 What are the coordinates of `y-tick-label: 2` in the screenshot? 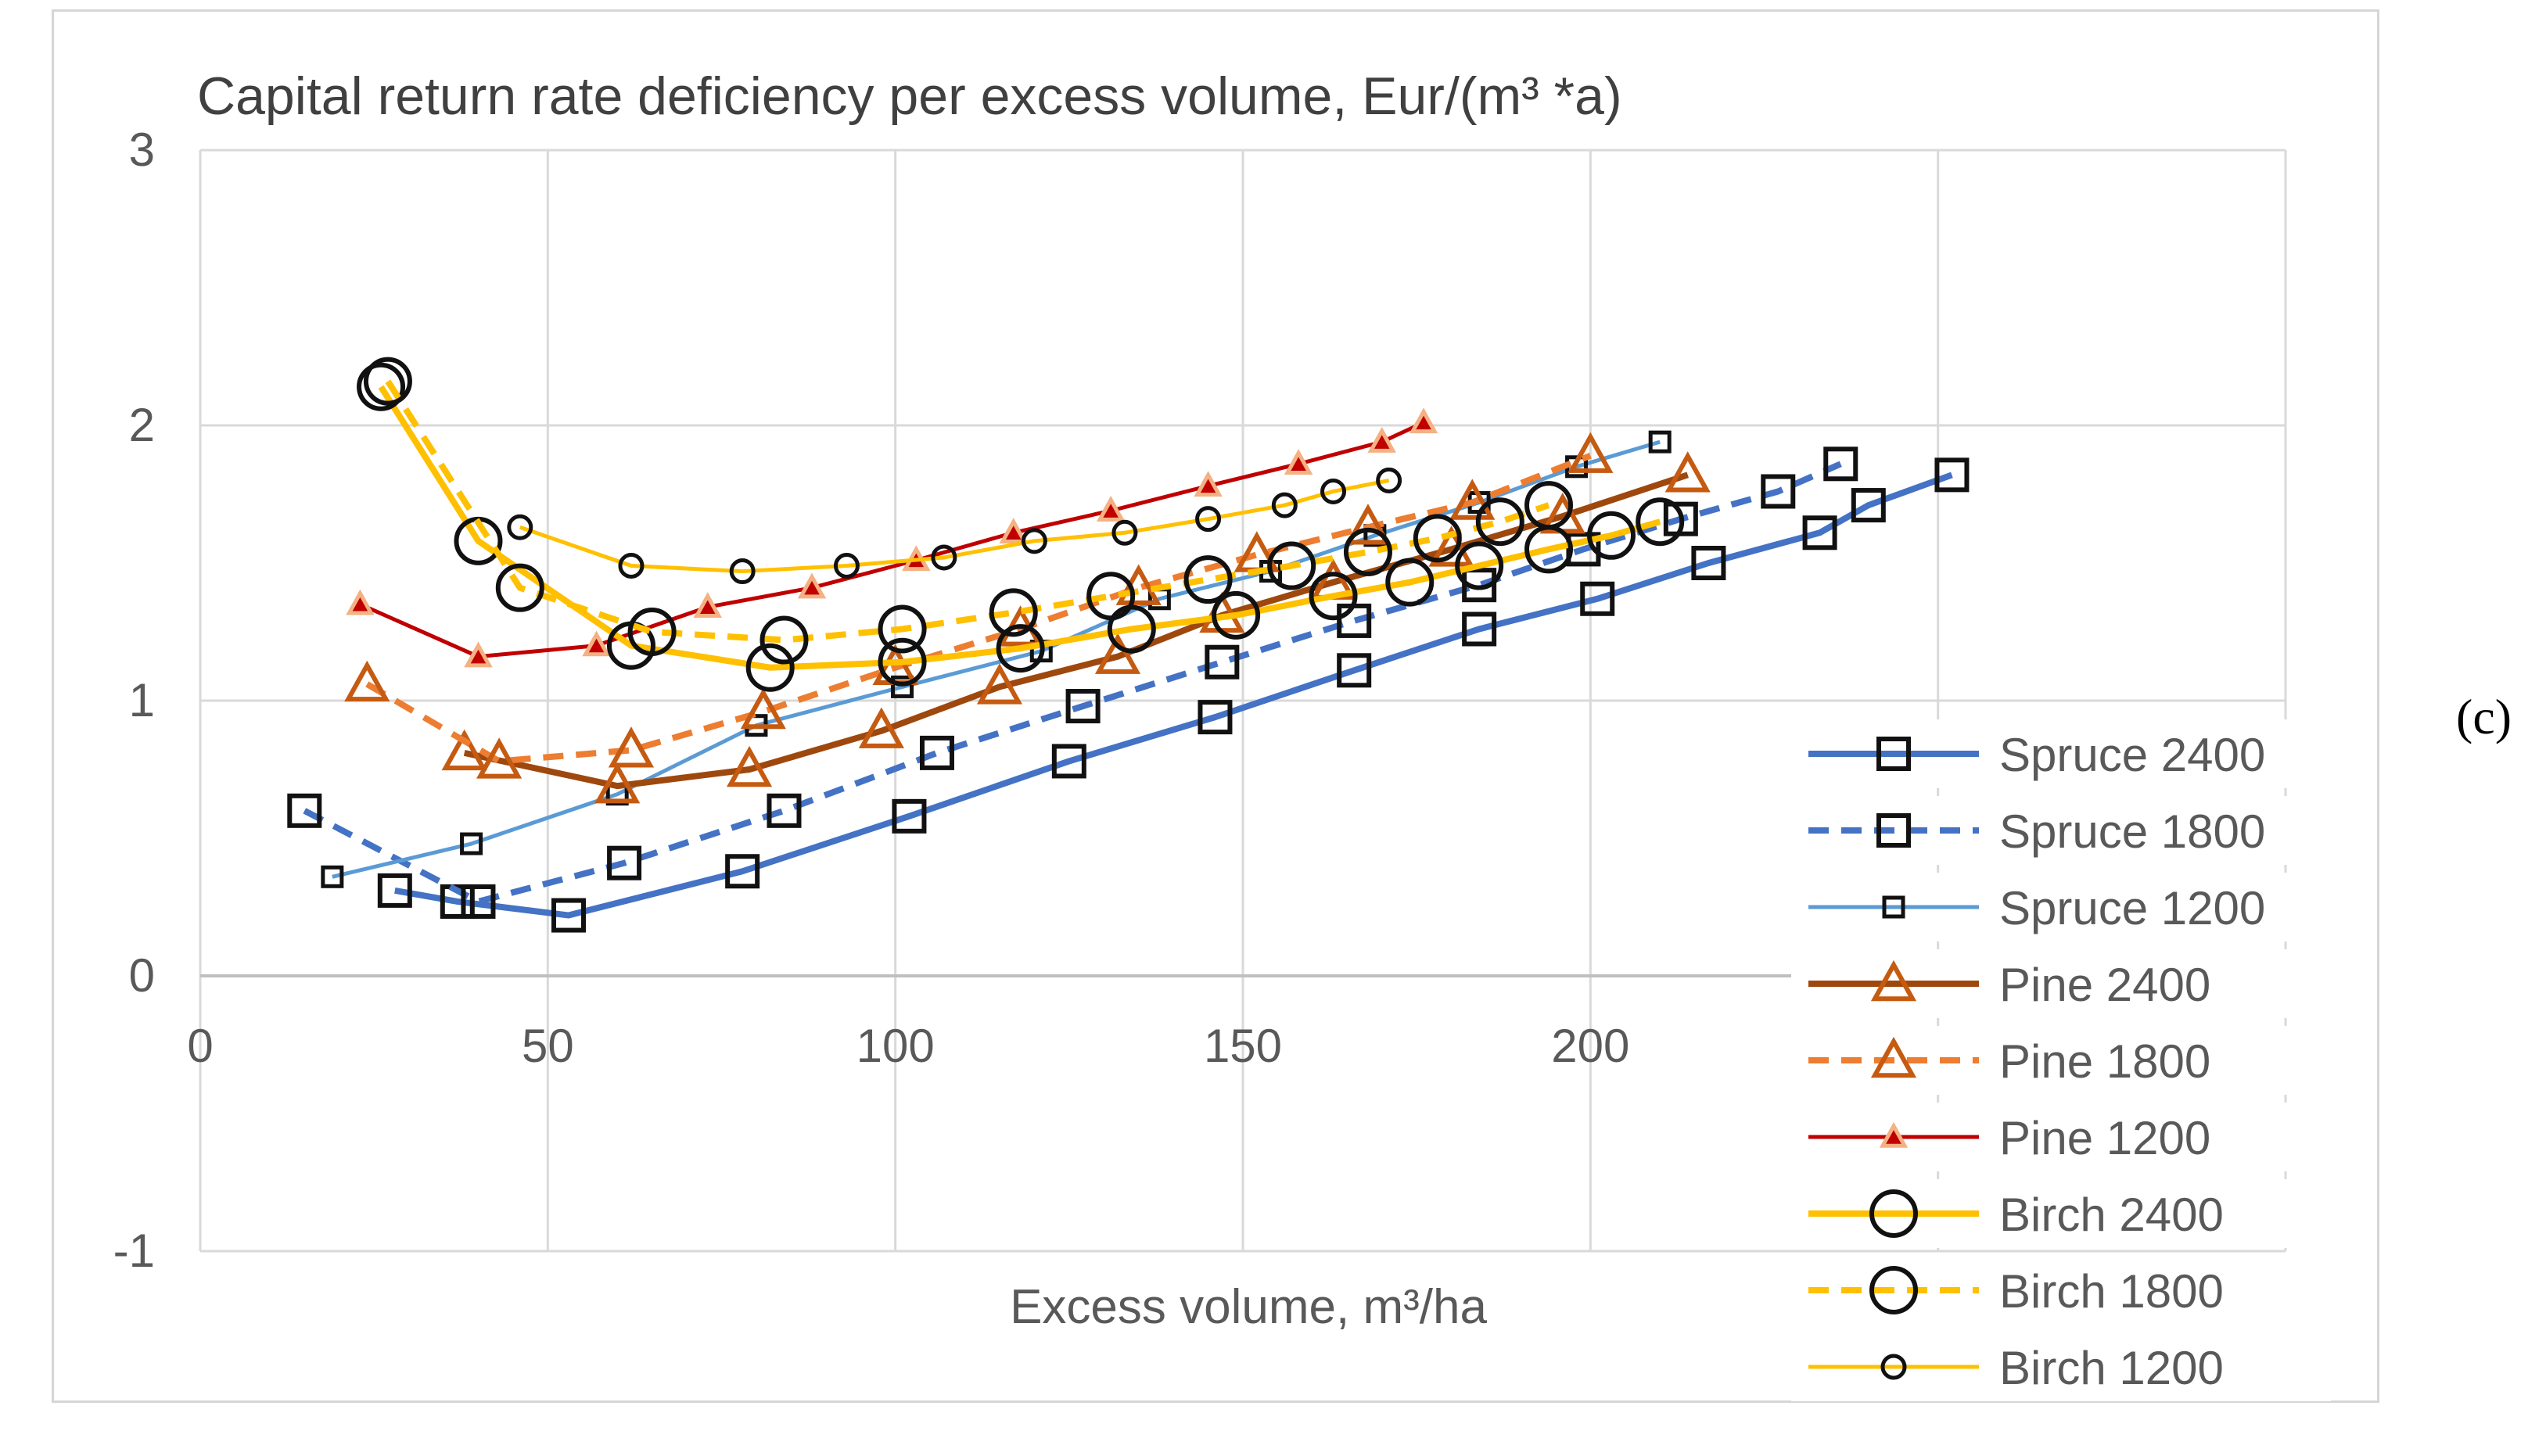 It's located at (142, 425).